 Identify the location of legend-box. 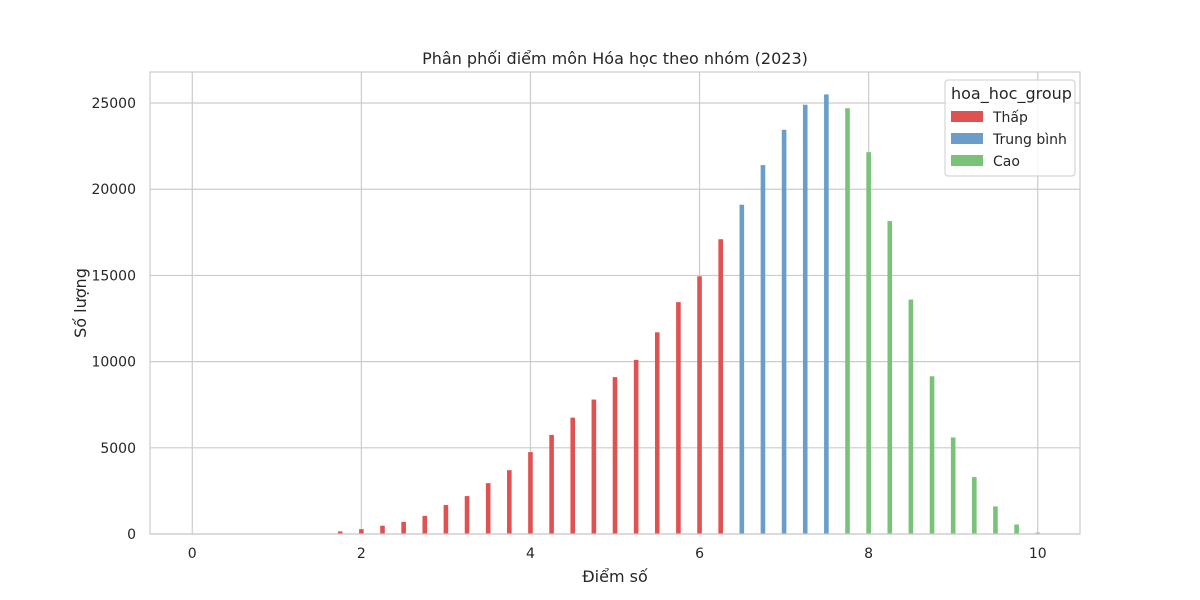
(1010, 128).